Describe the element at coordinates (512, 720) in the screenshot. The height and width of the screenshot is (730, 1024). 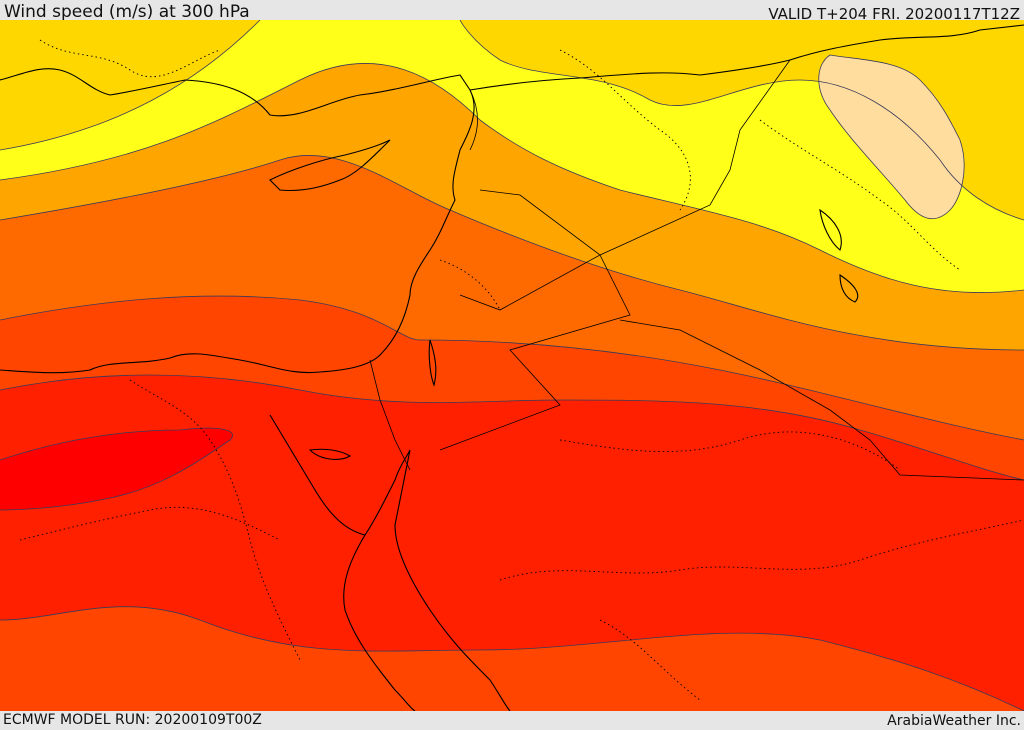
I see `footer-bar` at that location.